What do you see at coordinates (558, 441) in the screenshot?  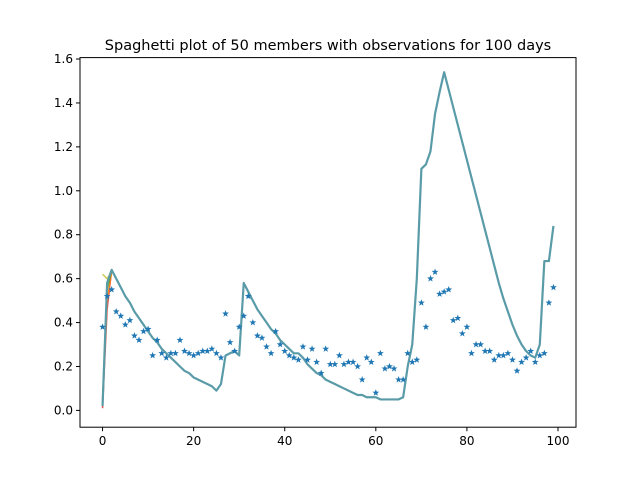 I see `x-tick-label: 100` at bounding box center [558, 441].